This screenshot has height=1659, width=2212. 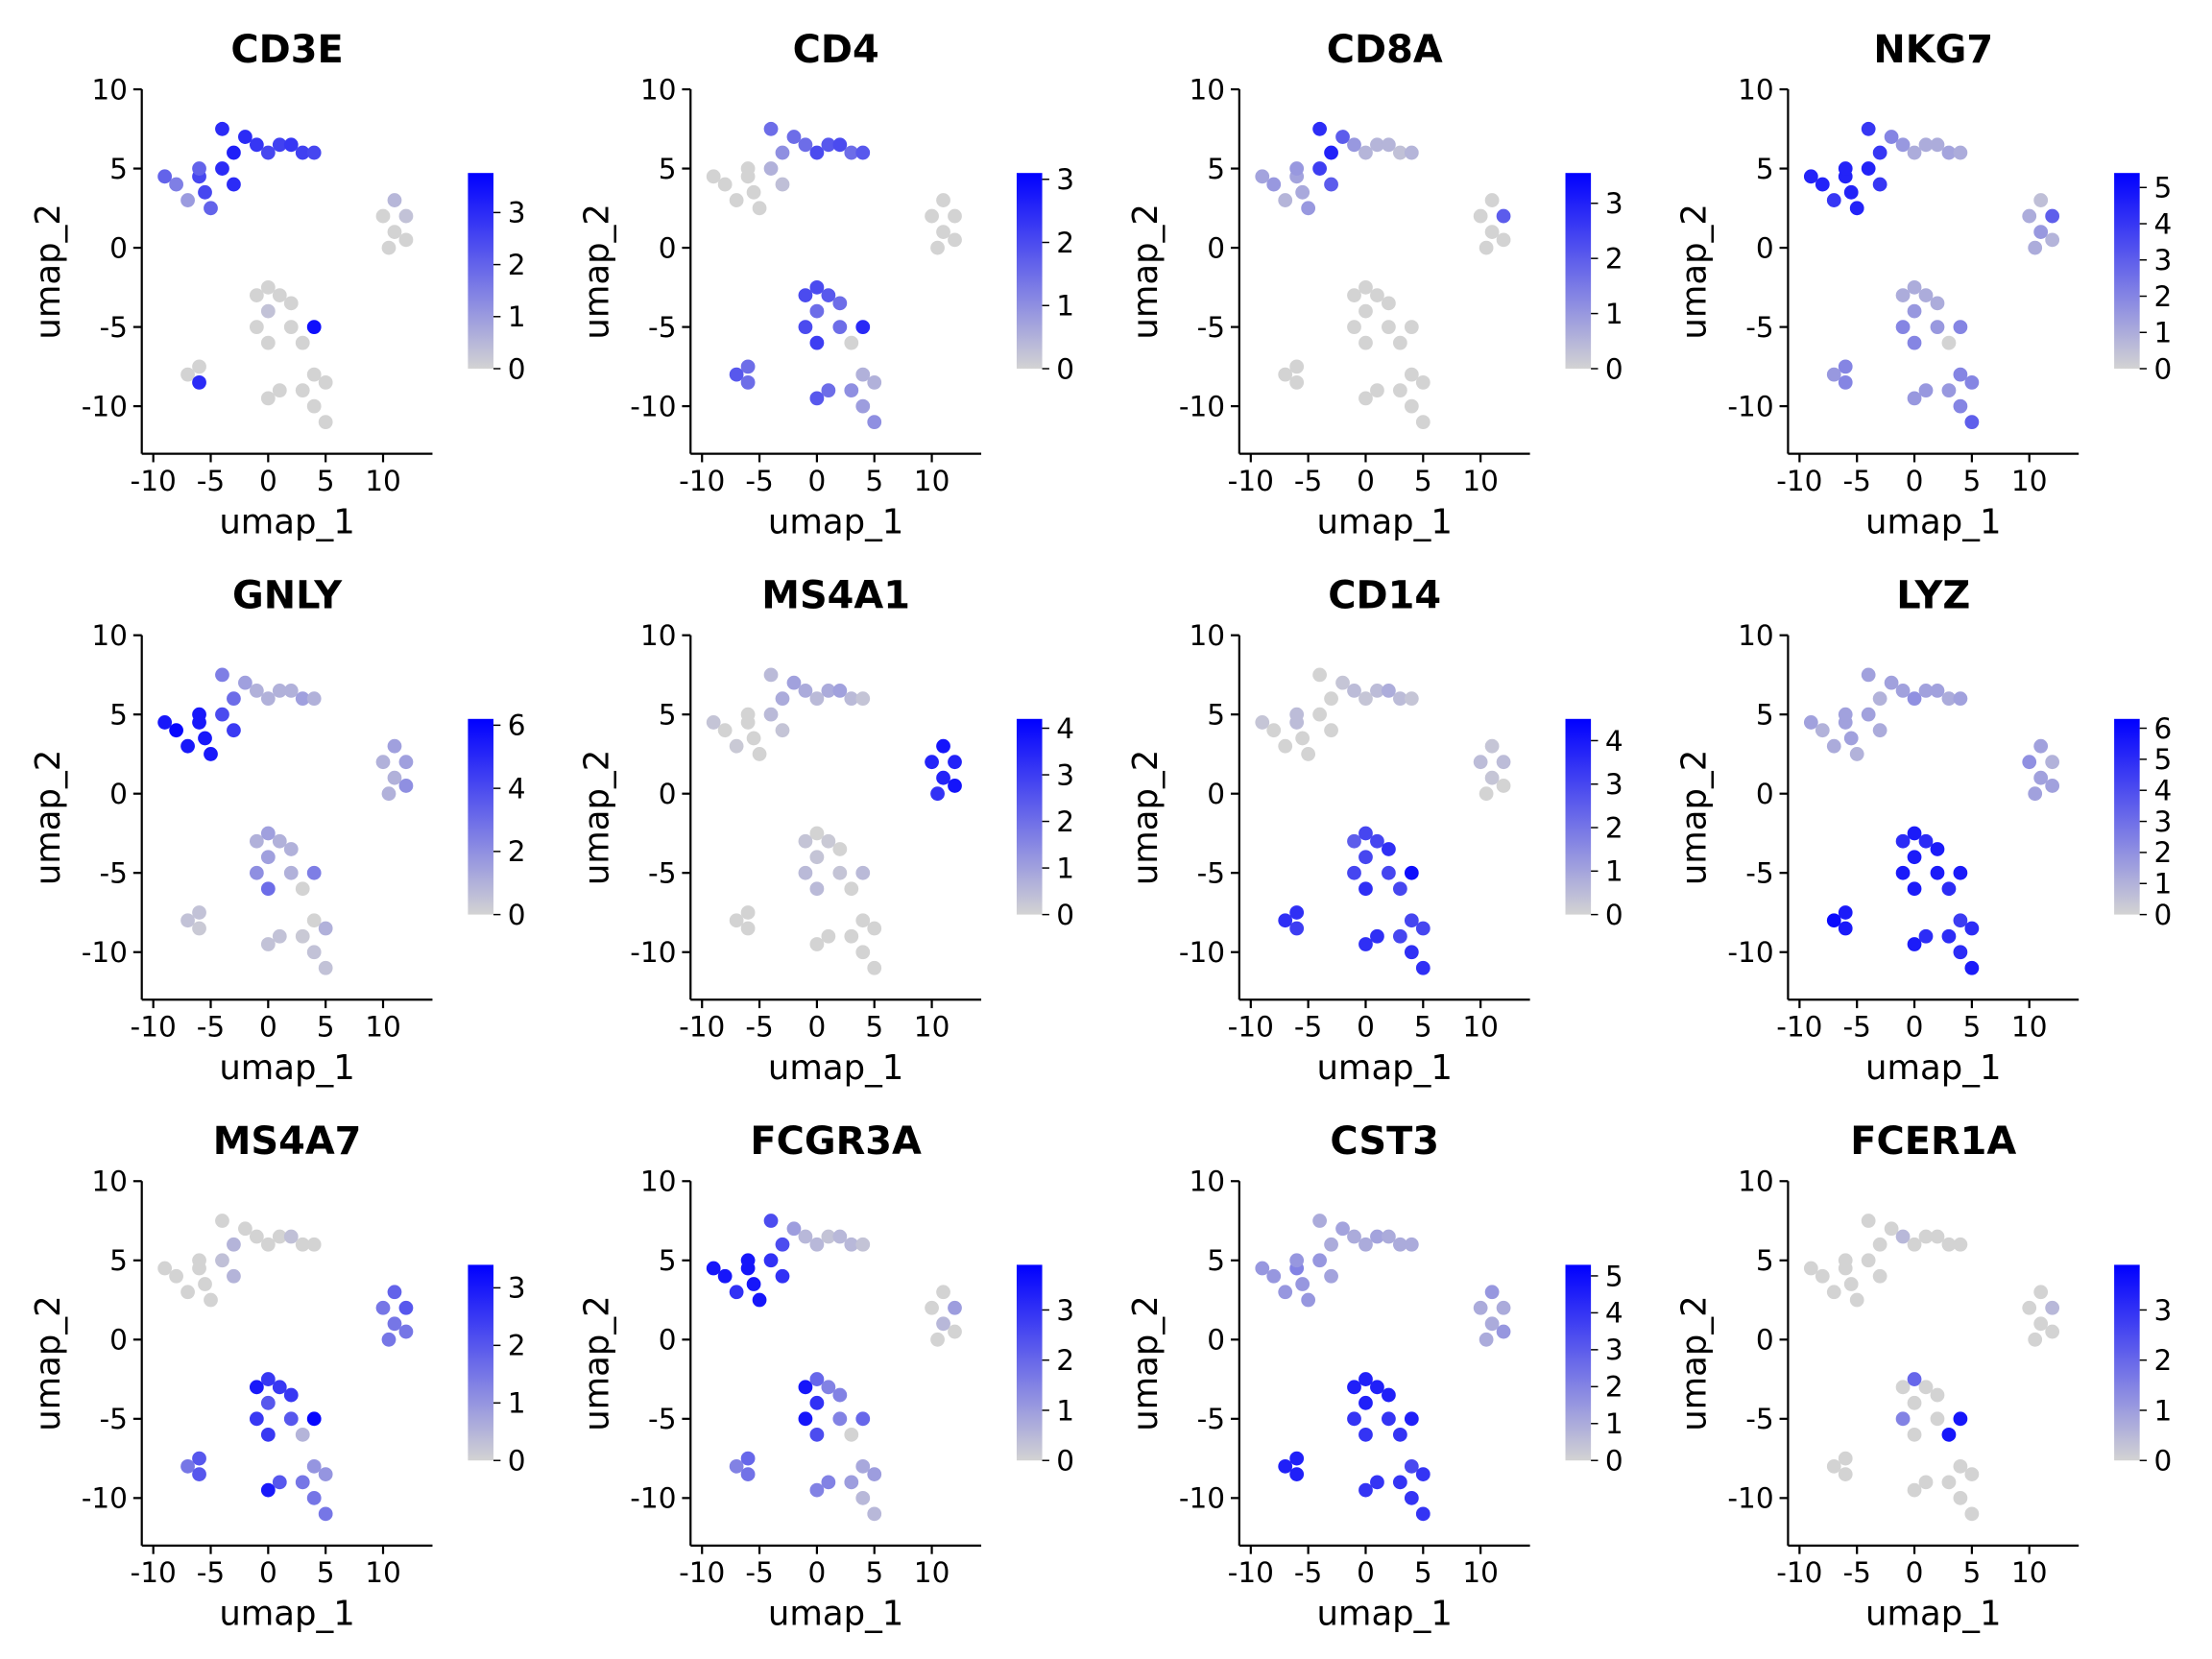 What do you see at coordinates (287, 521) in the screenshot?
I see `x-axis-label: umap_1` at bounding box center [287, 521].